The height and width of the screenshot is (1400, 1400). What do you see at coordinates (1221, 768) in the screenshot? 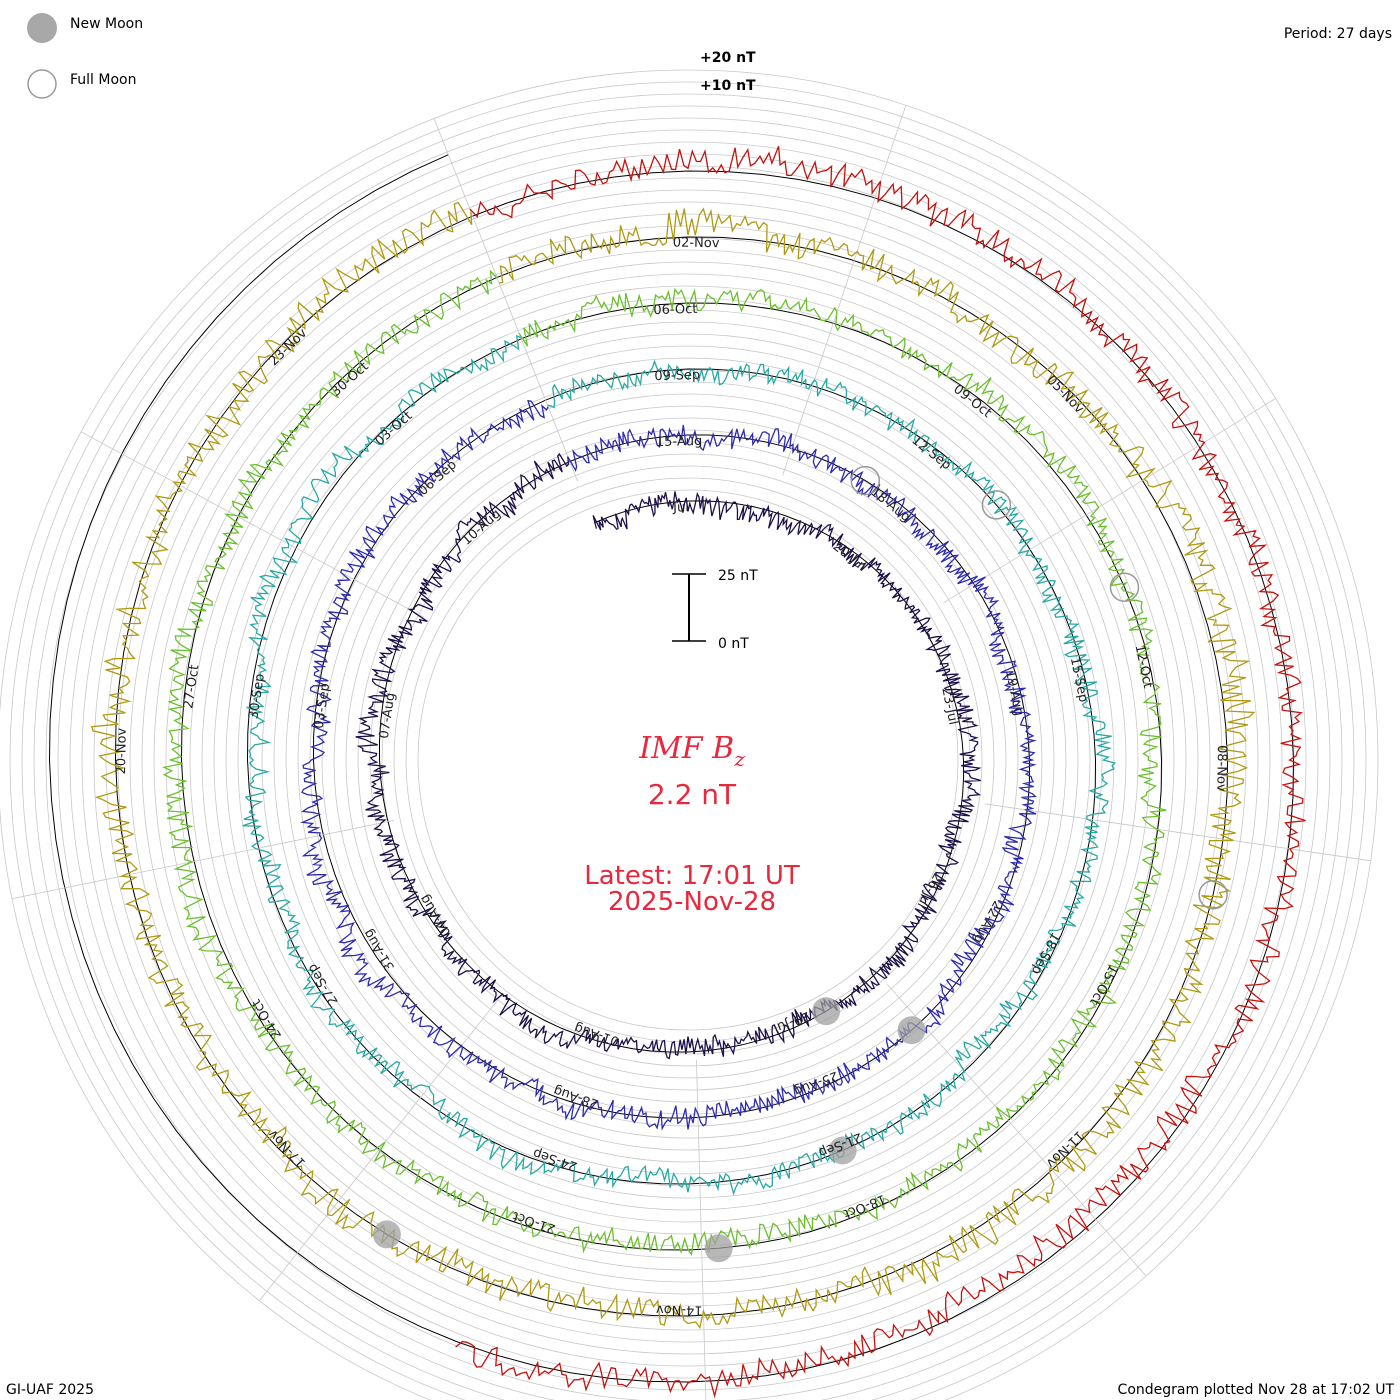
I see `date-label: 08-Nov` at bounding box center [1221, 768].